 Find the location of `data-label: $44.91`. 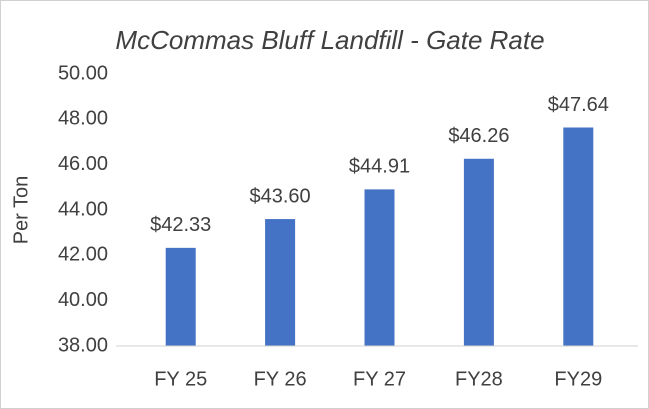

data-label: $44.91 is located at coordinates (379, 167).